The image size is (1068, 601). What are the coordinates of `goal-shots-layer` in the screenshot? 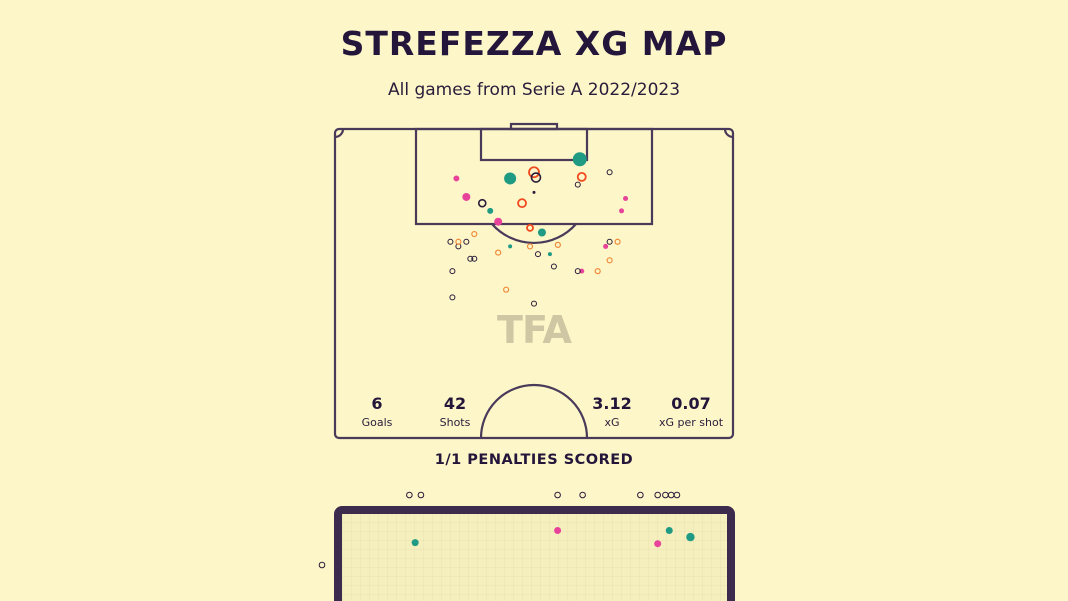 It's located at (506, 530).